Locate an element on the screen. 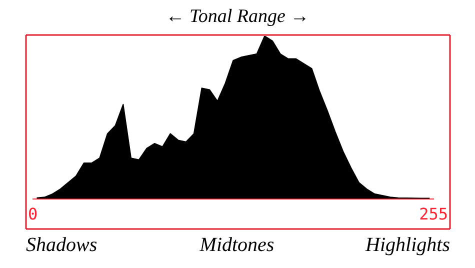  text: Shadows is located at coordinates (62, 245).